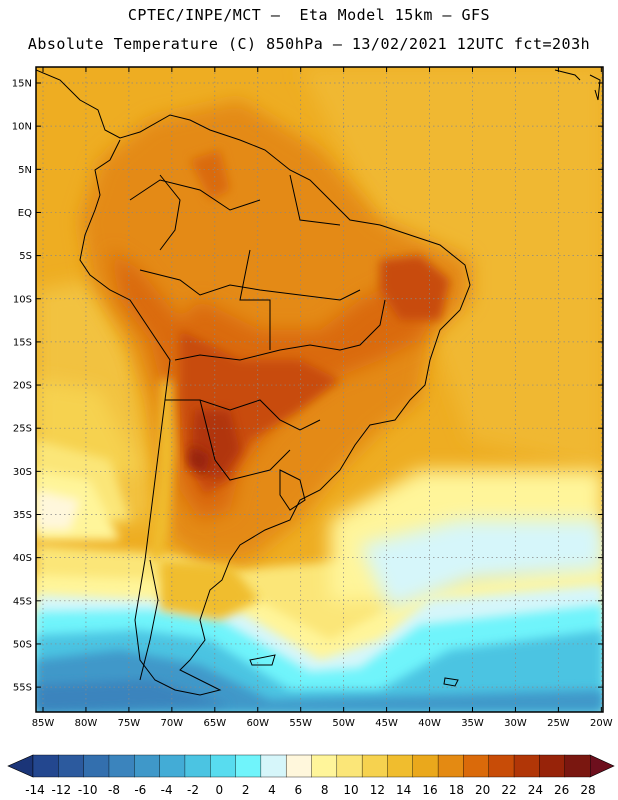 Image resolution: width=618 pixels, height=800 pixels. Describe the element at coordinates (140, 790) in the screenshot. I see `colorbar-tick-label: -6` at that location.